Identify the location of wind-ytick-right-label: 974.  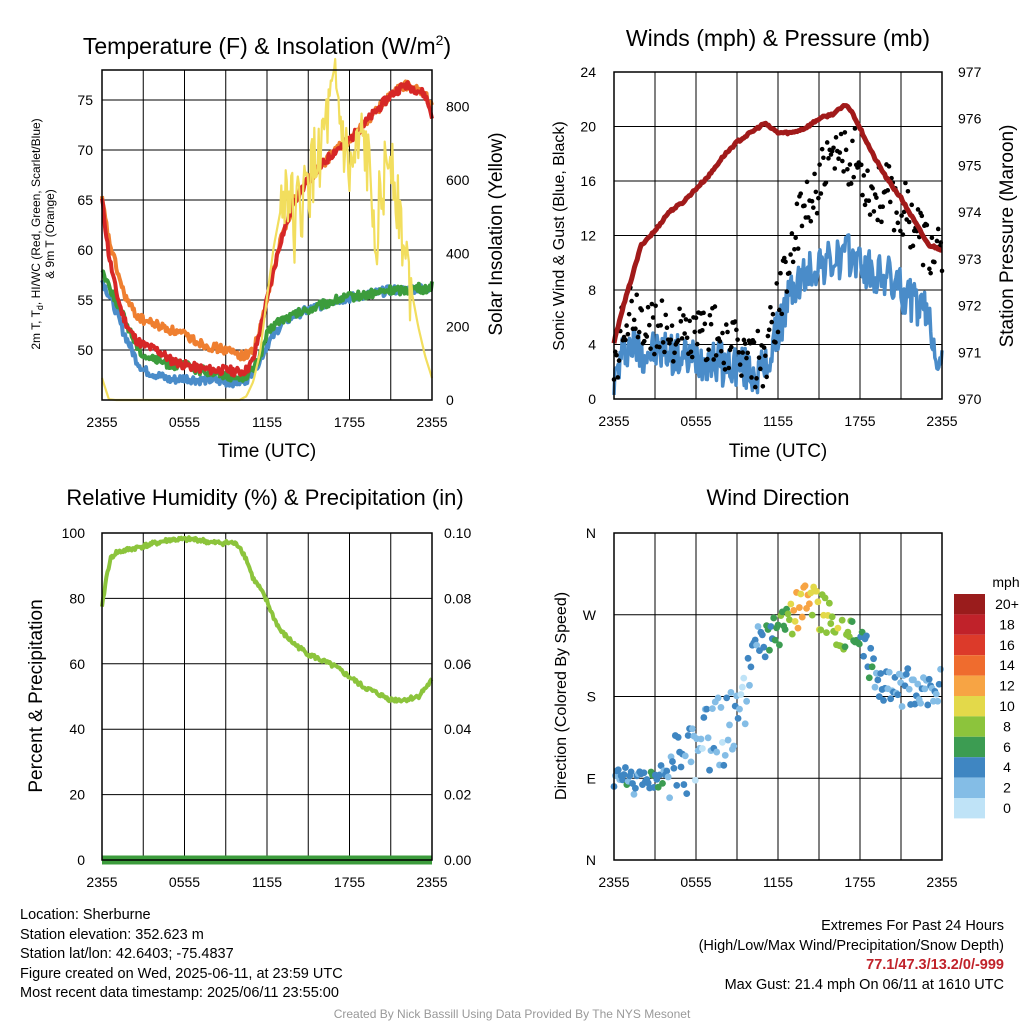
(970, 212).